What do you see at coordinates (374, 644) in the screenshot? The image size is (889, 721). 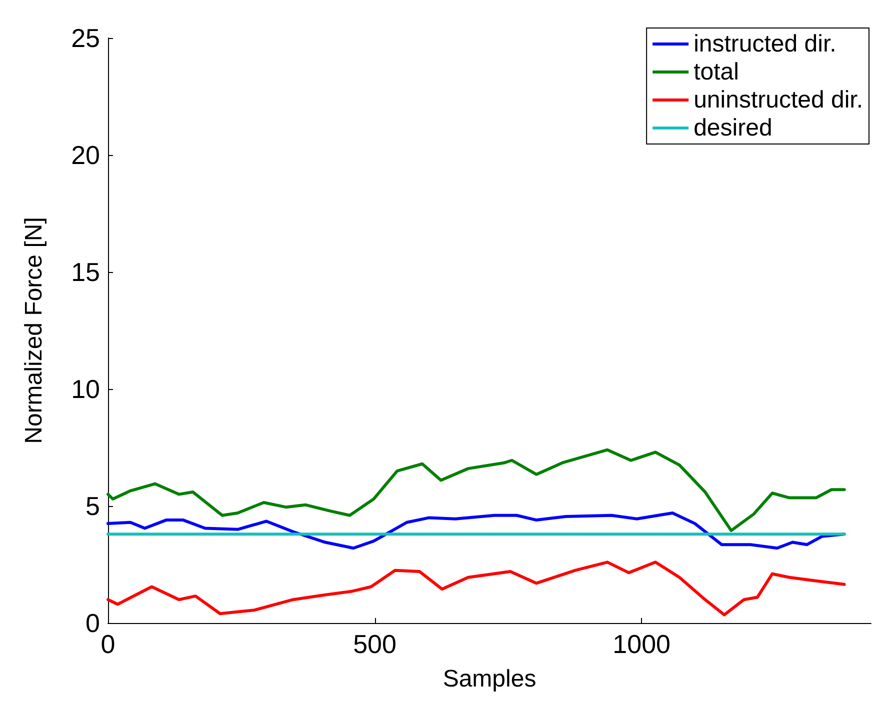 I see `x-tick-label: 500` at bounding box center [374, 644].